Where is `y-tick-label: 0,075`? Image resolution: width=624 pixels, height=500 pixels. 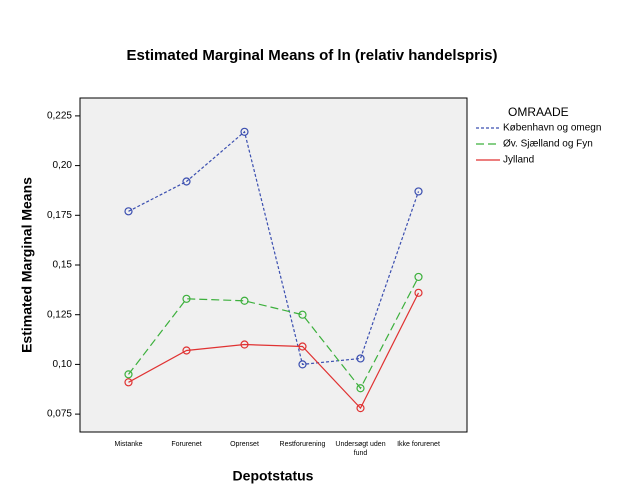 y-tick-label: 0,075 is located at coordinates (59, 414).